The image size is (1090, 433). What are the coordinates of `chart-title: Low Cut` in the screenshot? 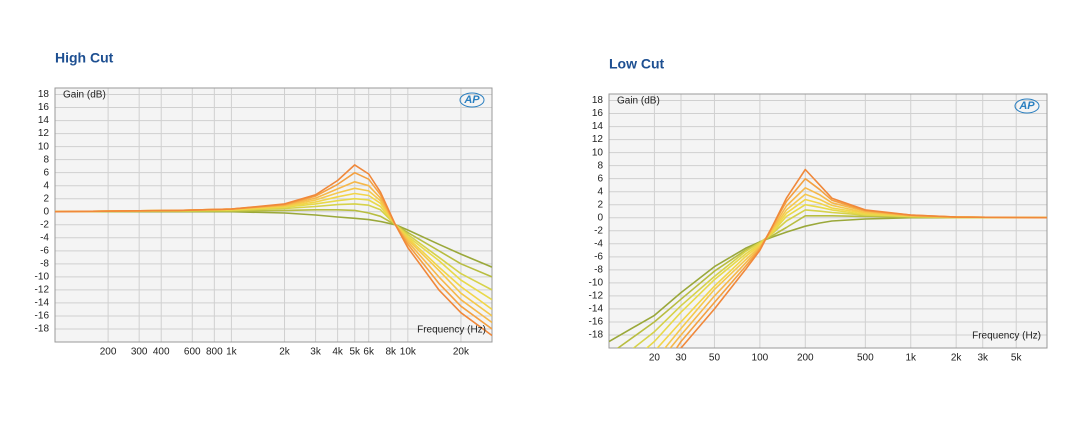 It's located at (637, 64).